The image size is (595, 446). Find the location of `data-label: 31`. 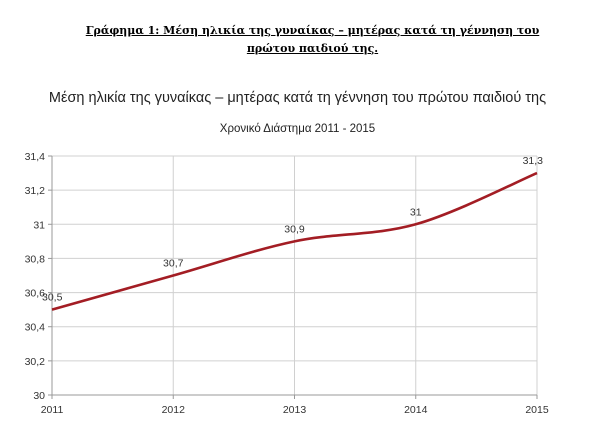

data-label: 31 is located at coordinates (416, 212).